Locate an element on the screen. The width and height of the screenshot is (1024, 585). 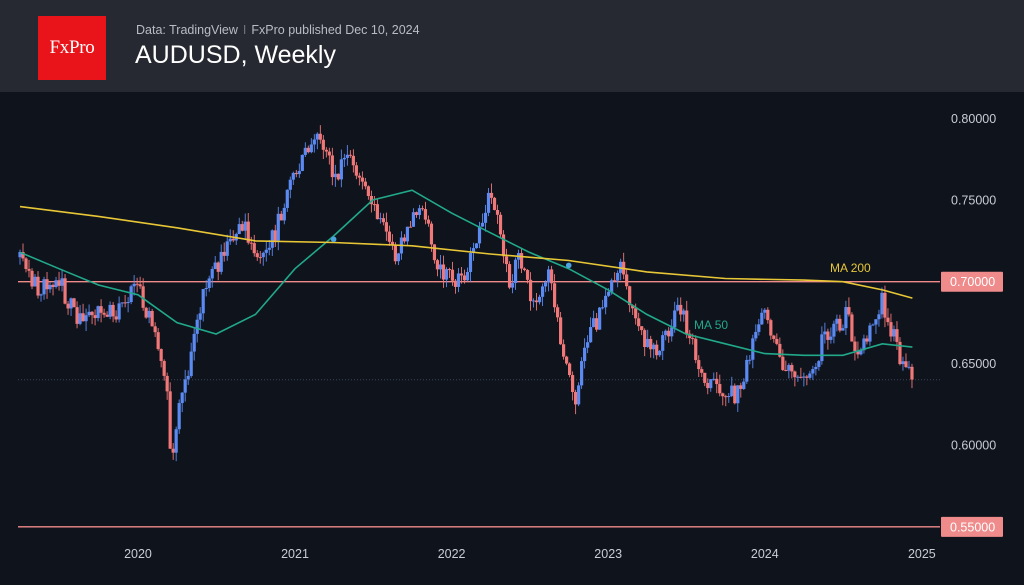
x-tick-label: 2023 is located at coordinates (608, 554).